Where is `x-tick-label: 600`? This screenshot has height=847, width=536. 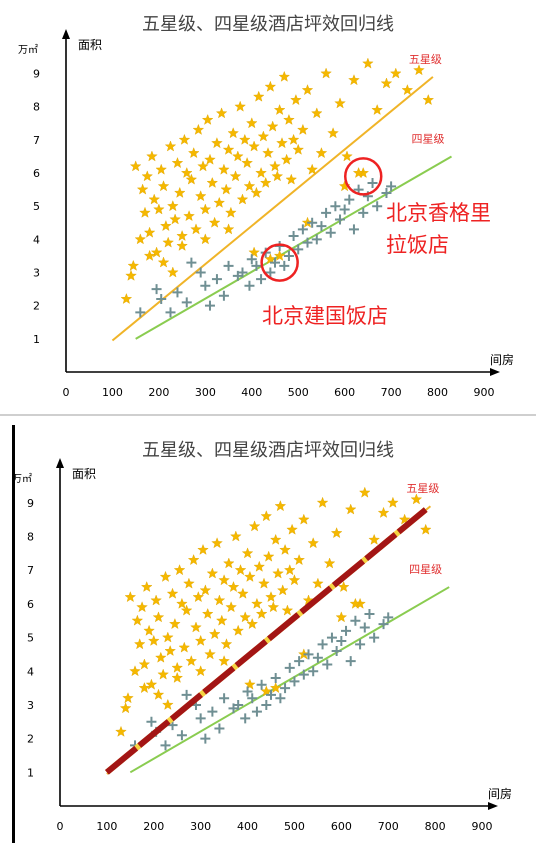 x-tick-label: 600 is located at coordinates (341, 826).